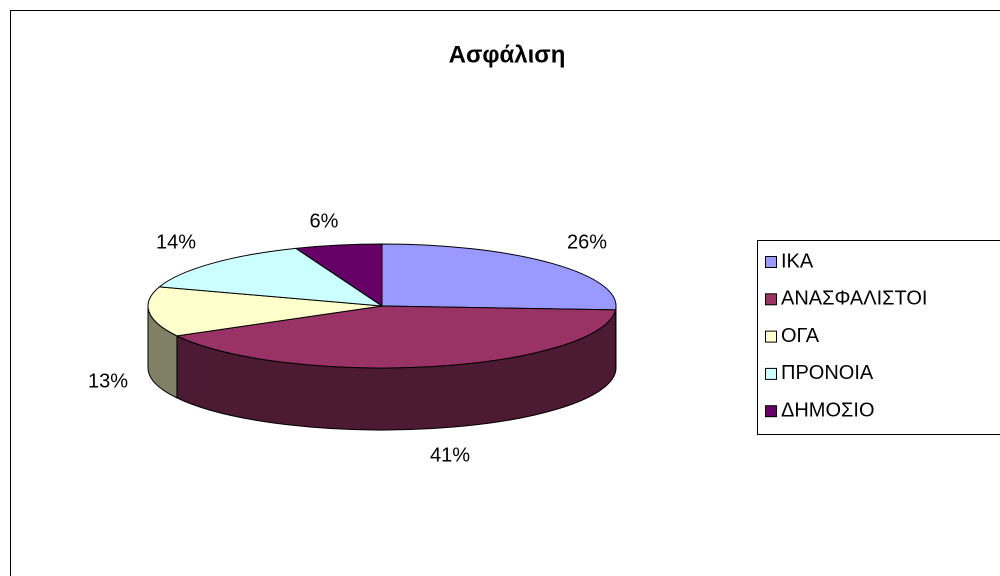 The height and width of the screenshot is (576, 1000). I want to click on legend-label: ΔΗΜΟΣΙΟ, so click(828, 410).